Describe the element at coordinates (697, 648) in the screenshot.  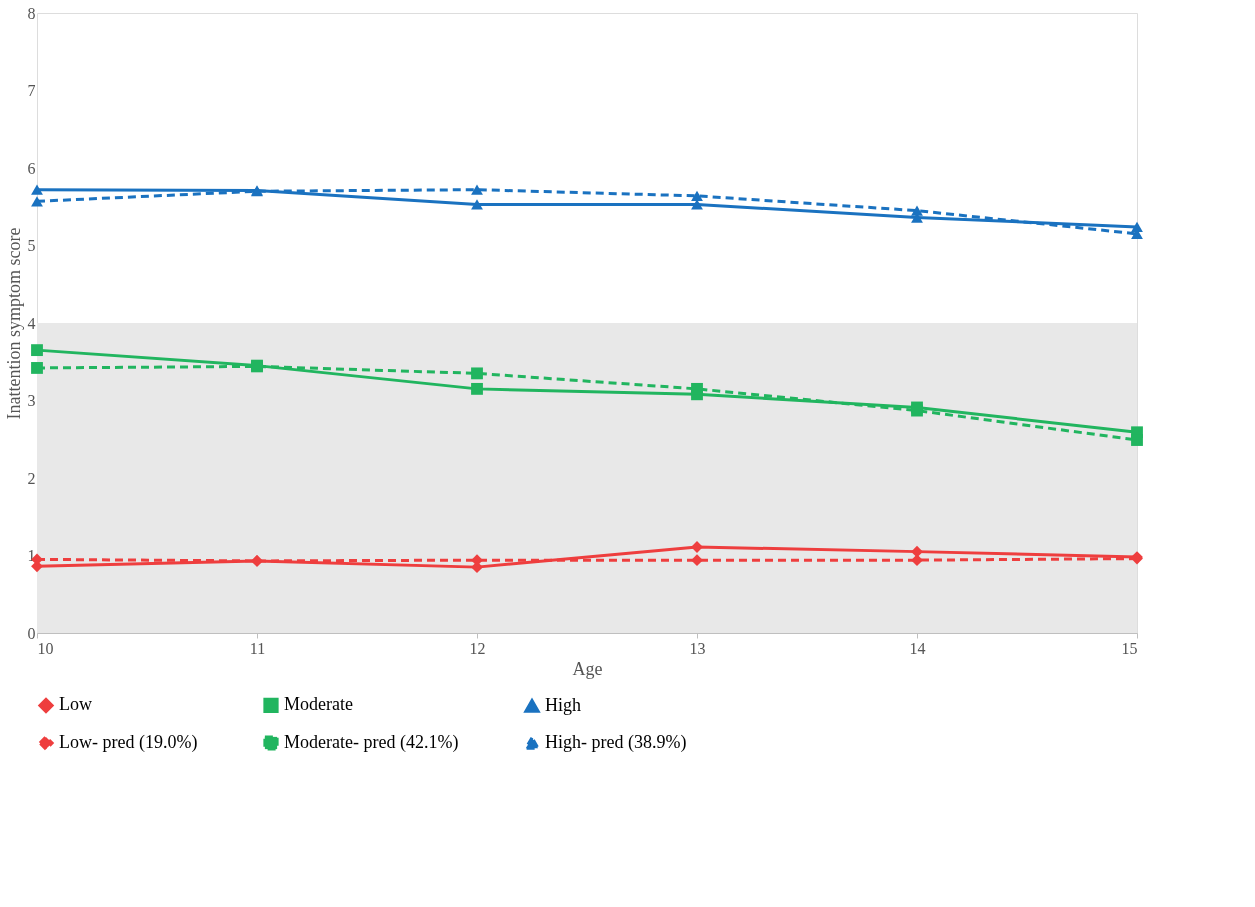
I see `x-tick-label: 13` at that location.